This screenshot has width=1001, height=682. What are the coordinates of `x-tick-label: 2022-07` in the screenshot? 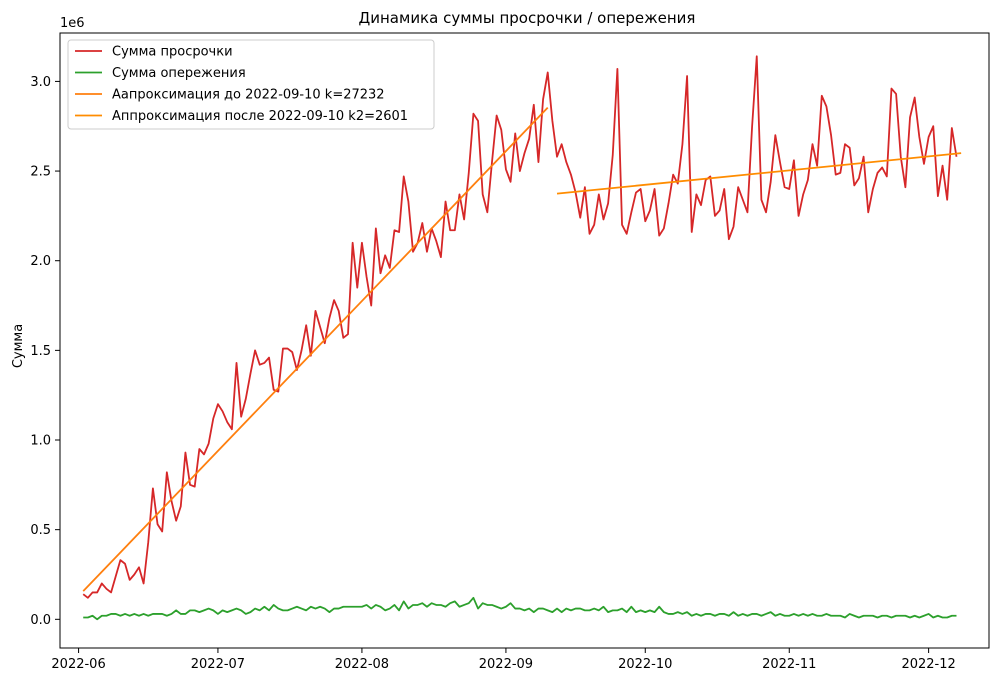 It's located at (218, 664).